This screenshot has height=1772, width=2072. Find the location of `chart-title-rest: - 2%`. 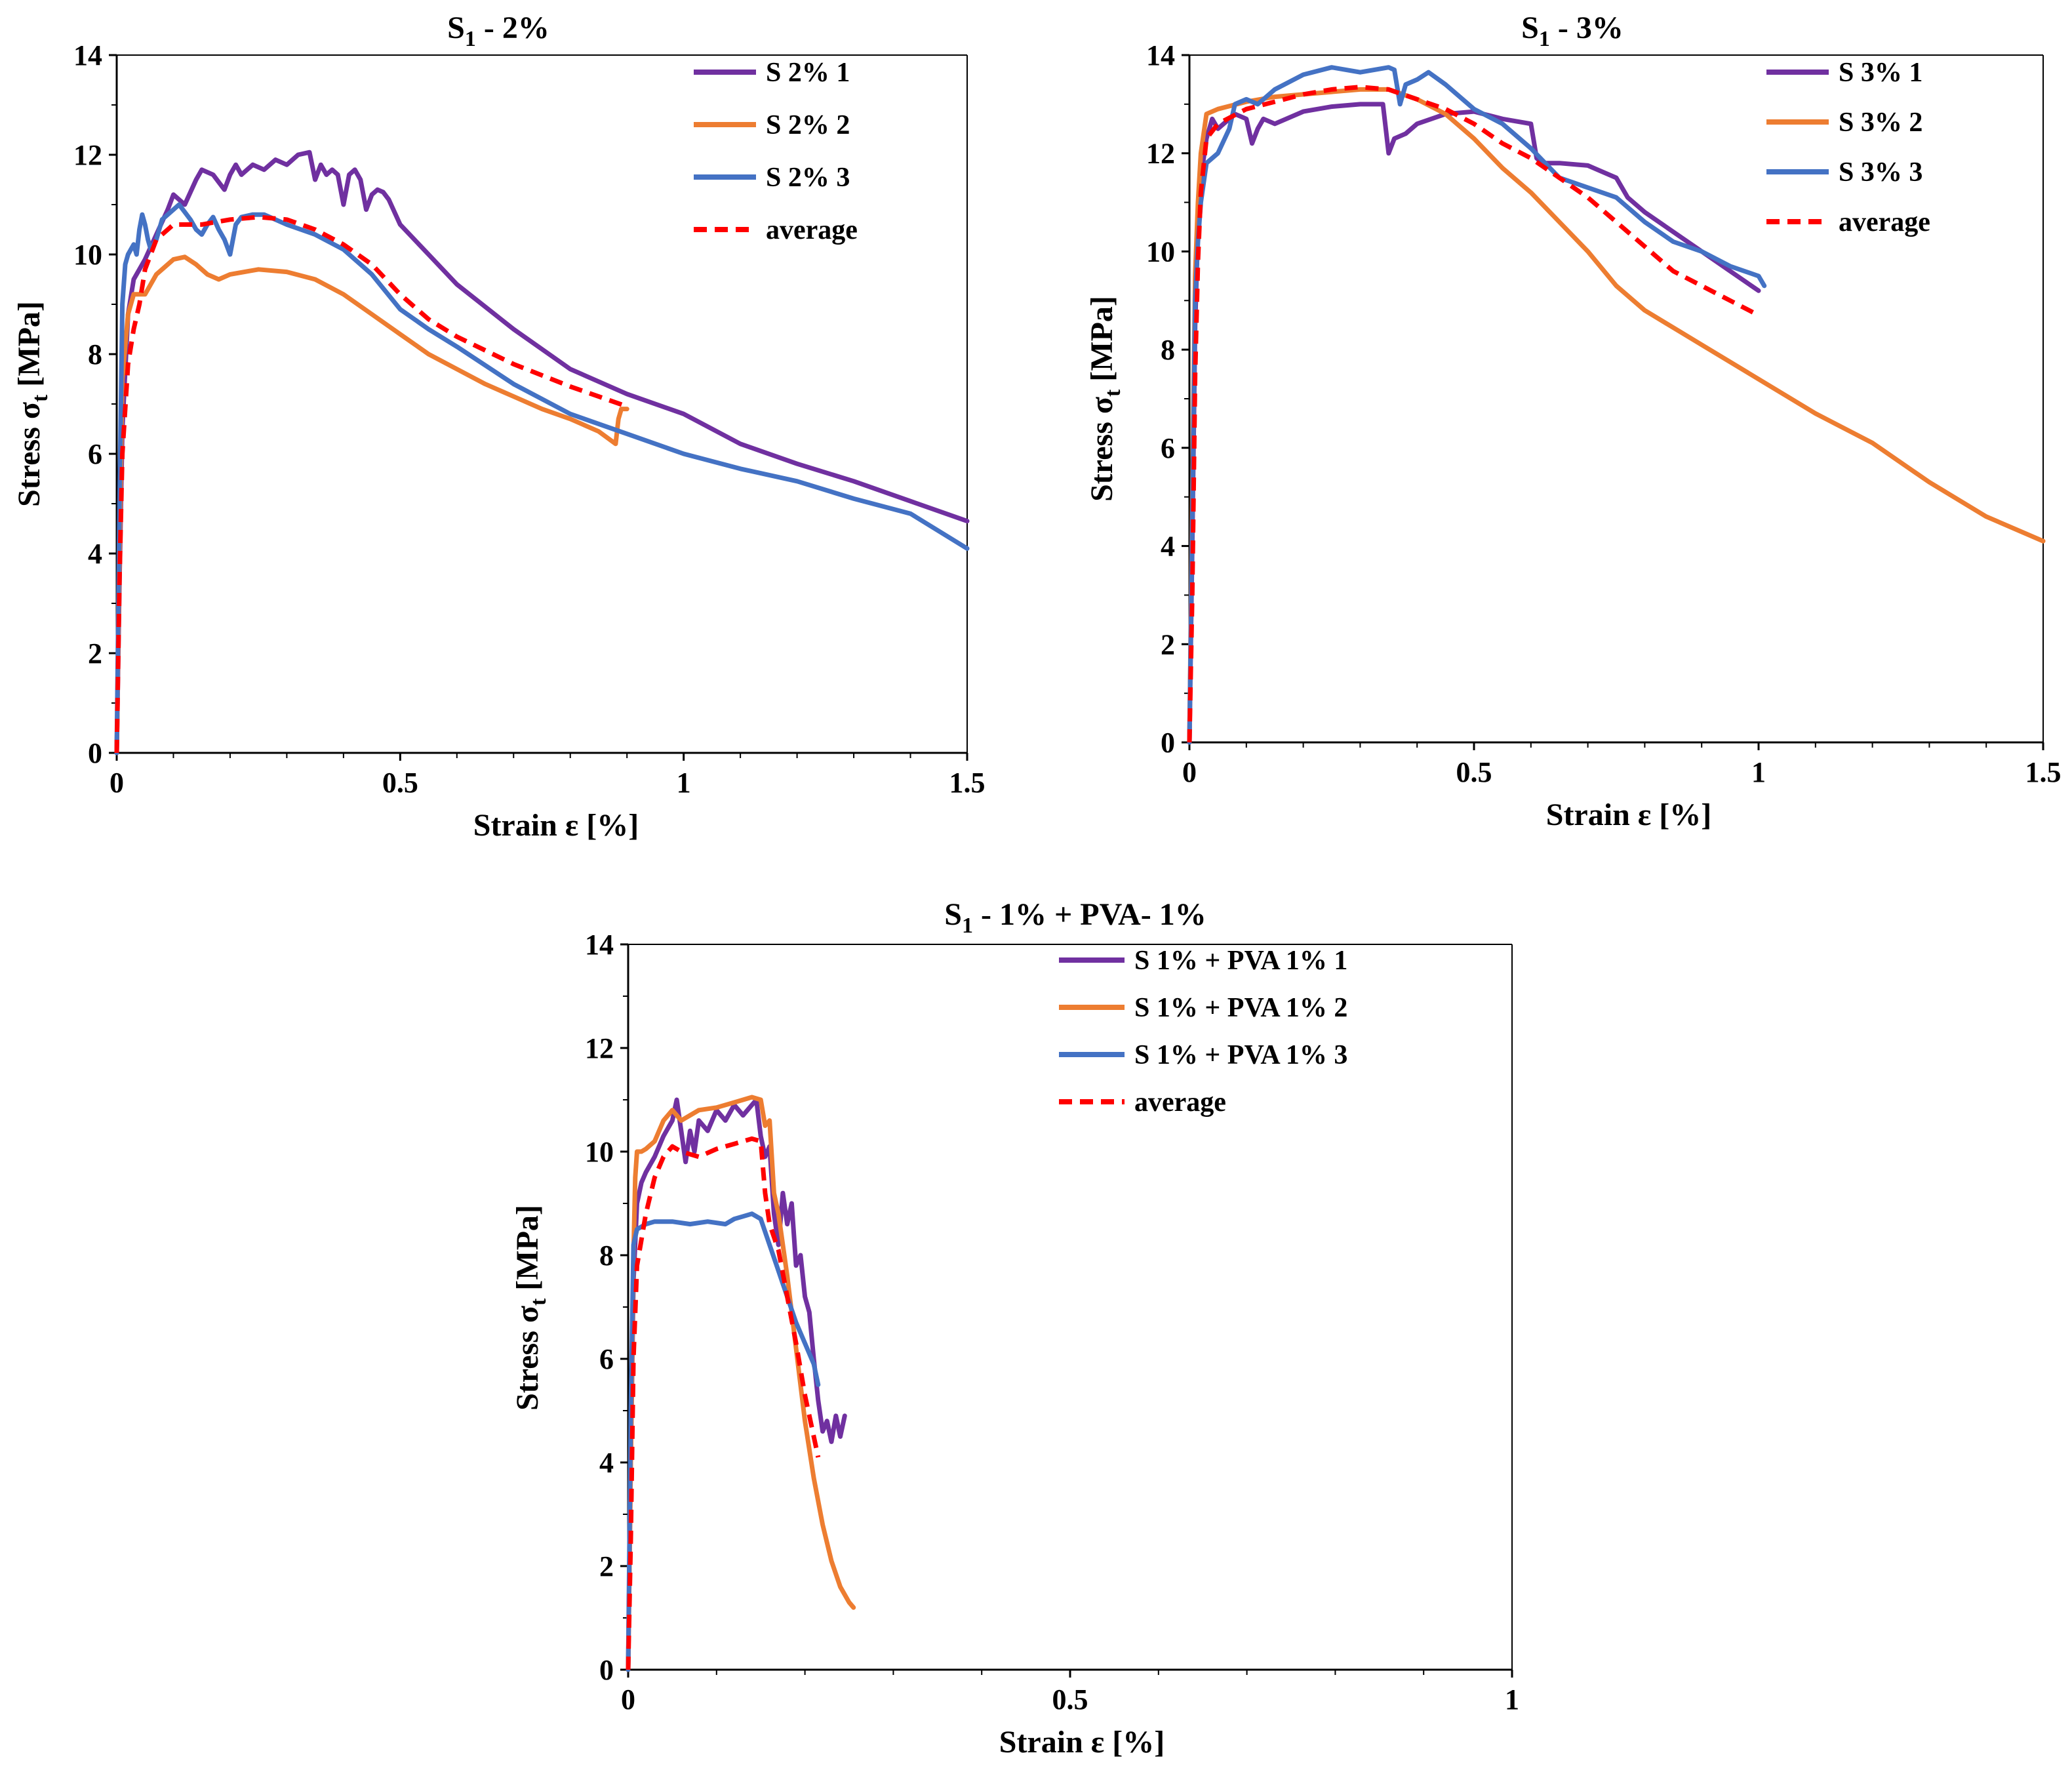

chart-title-rest: - 2% is located at coordinates (513, 27).